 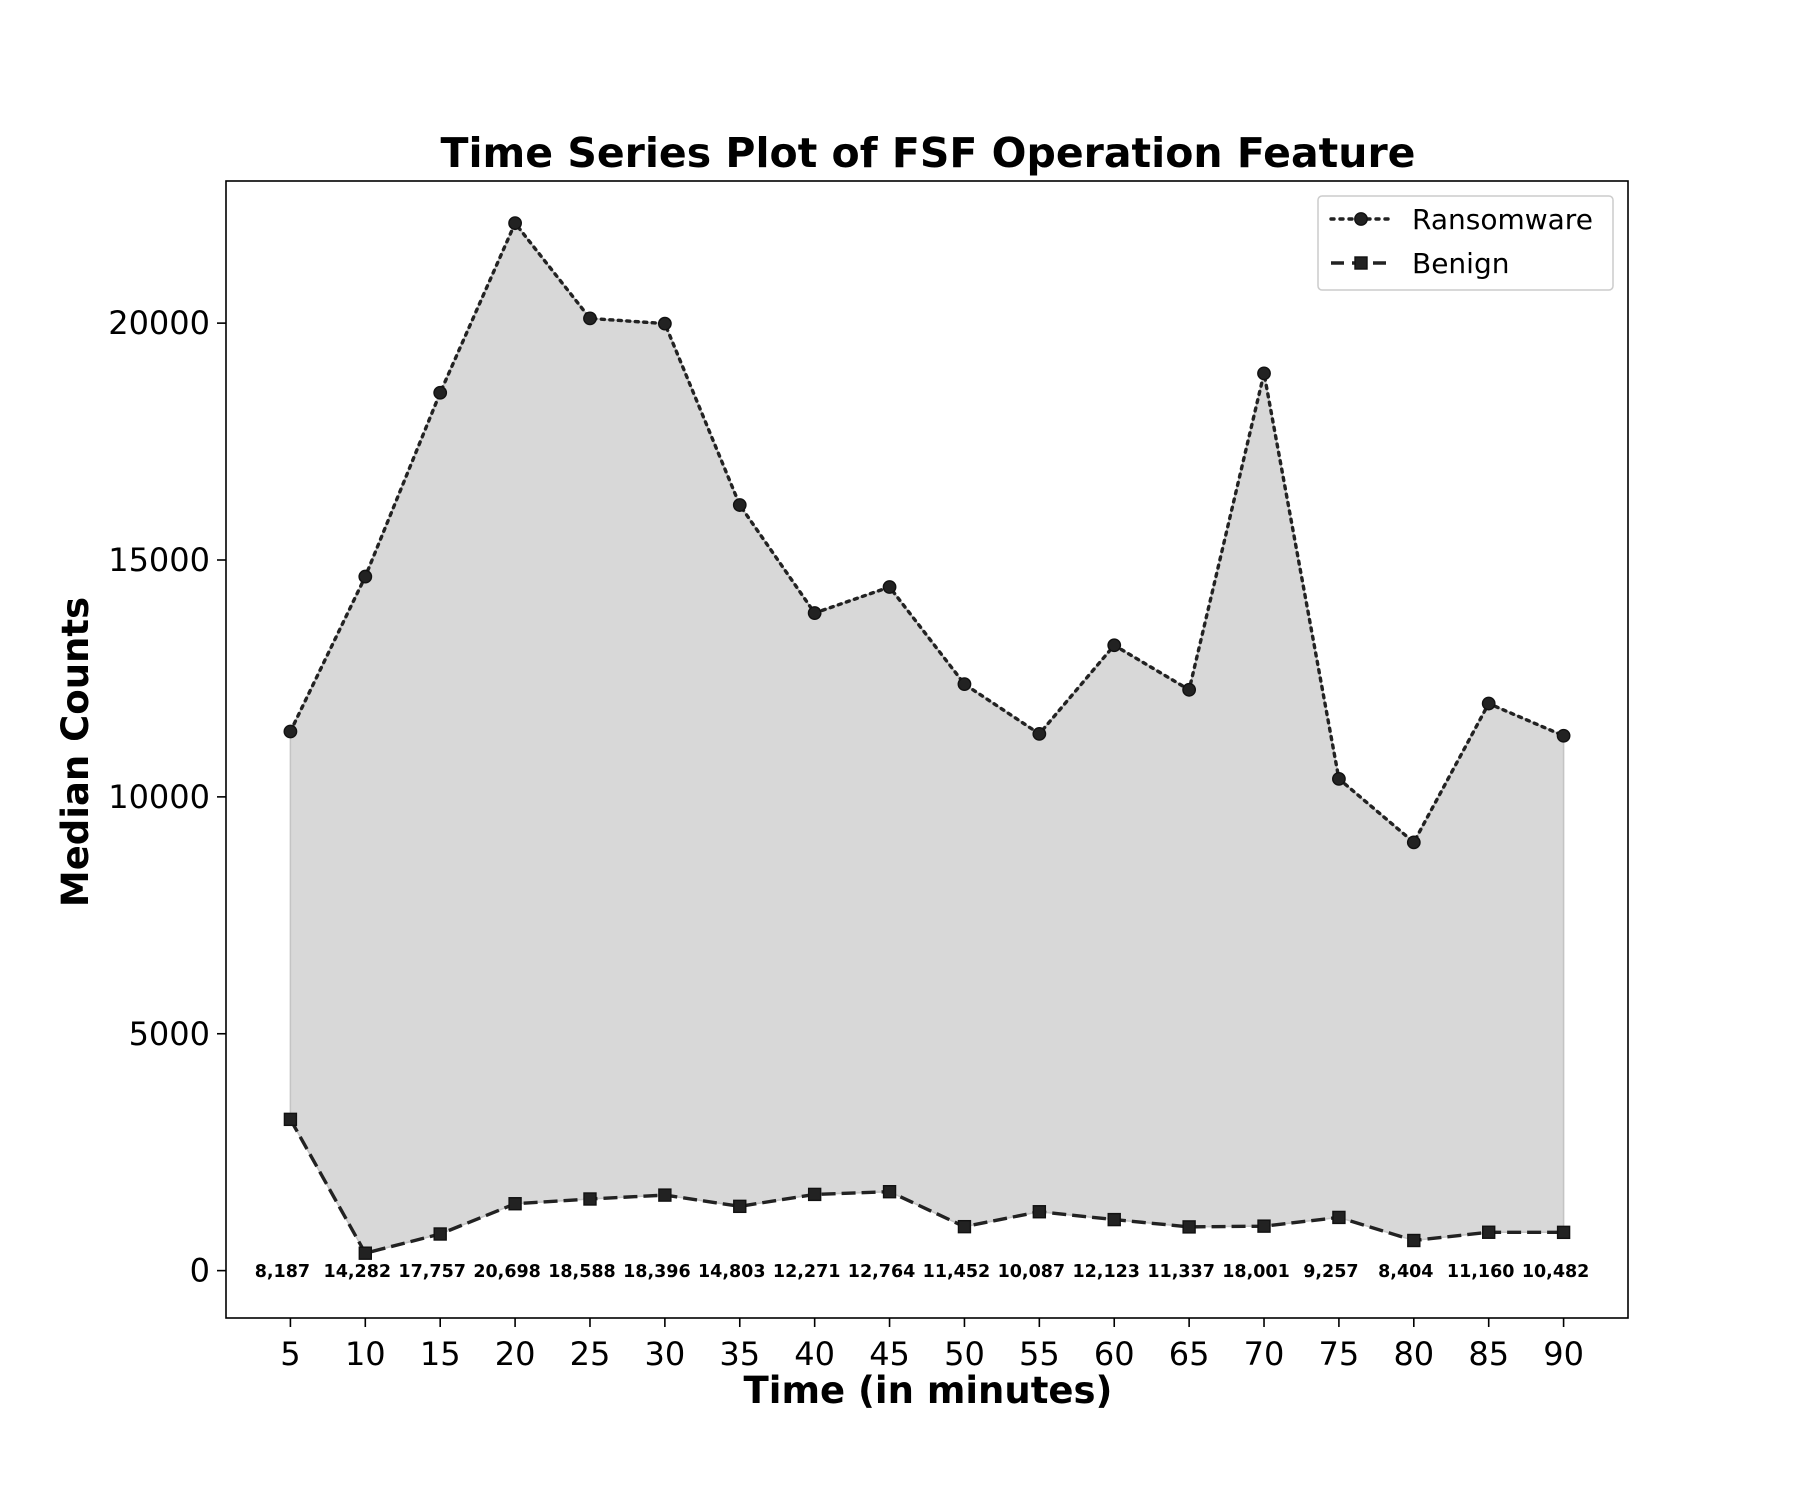 I want to click on difference-label: 8,404, so click(x=1405, y=1272).